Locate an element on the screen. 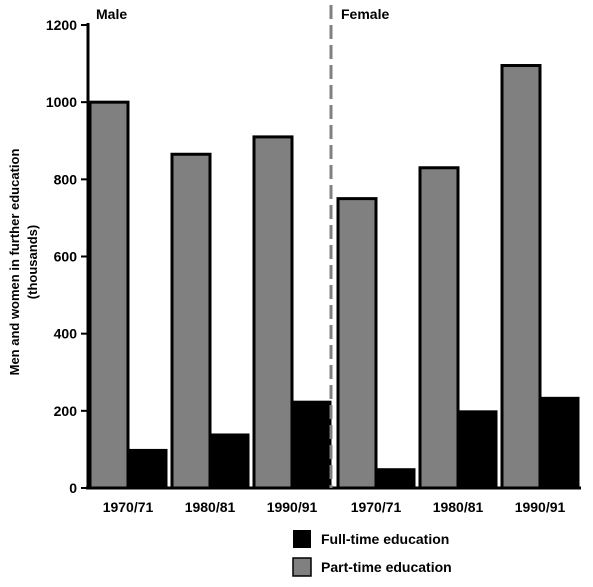  legend-label-part-time: Part-time education is located at coordinates (386, 567).